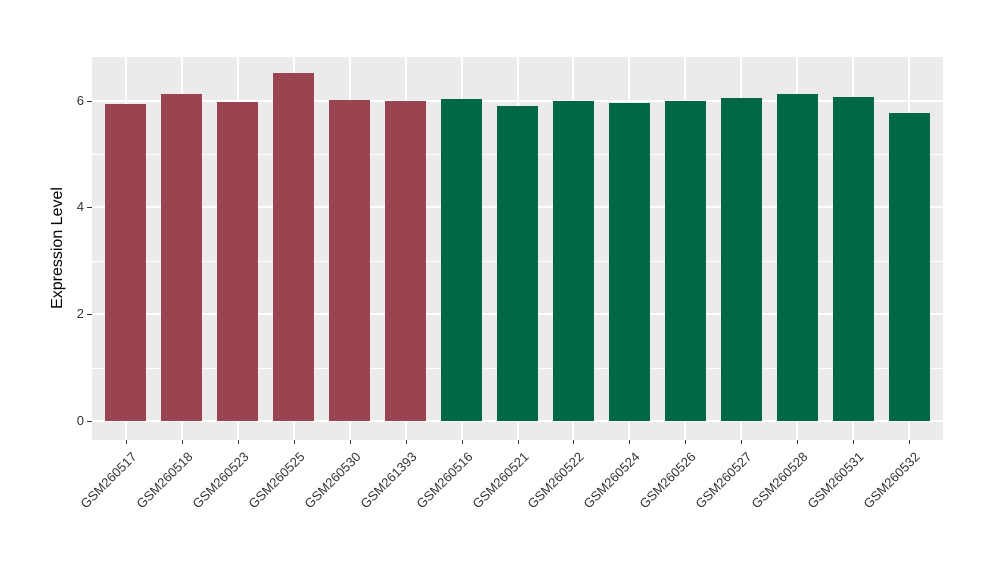 This screenshot has width=1000, height=580. What do you see at coordinates (892, 480) in the screenshot?
I see `x-tick-label-GSM260532: GSM260532` at bounding box center [892, 480].